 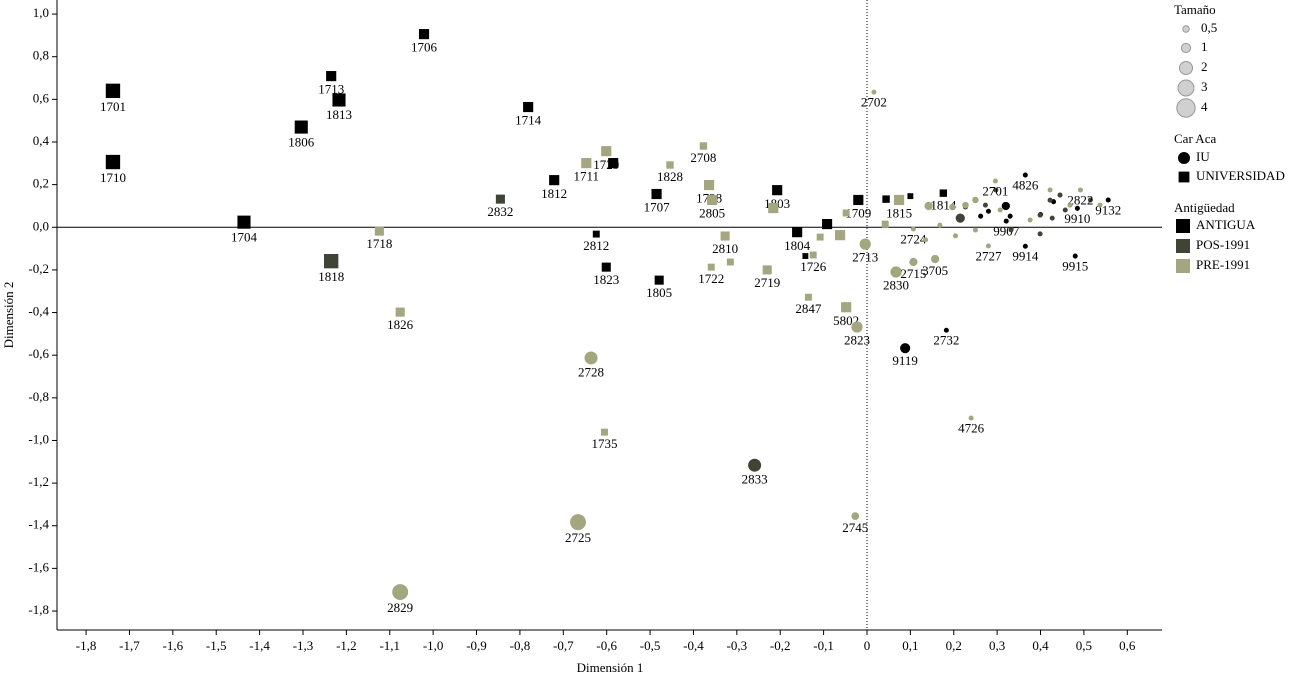 What do you see at coordinates (606, 164) in the screenshot?
I see `point-label: 1729` at bounding box center [606, 164].